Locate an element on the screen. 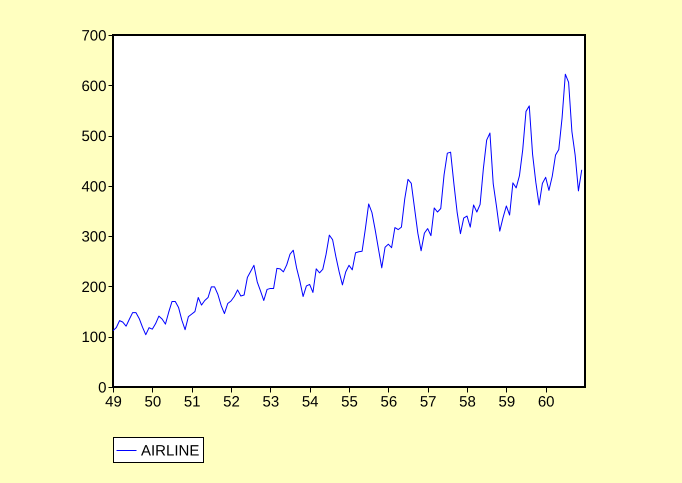 The height and width of the screenshot is (483, 682). y-tick-label: 200 is located at coordinates (93, 287).